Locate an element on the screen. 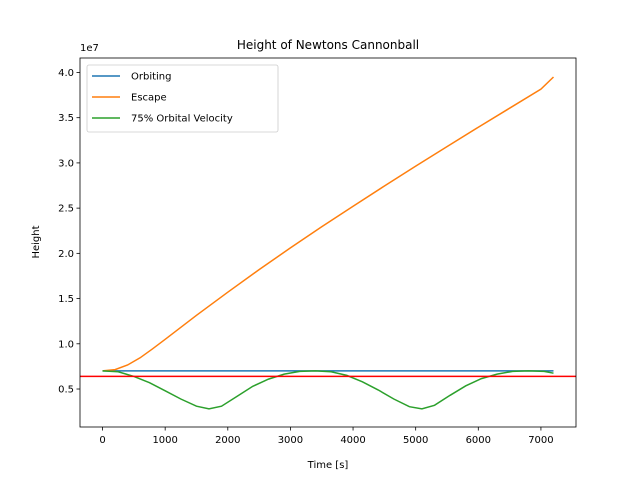 The width and height of the screenshot is (640, 484). x-tick-label: 1000 is located at coordinates (164, 440).